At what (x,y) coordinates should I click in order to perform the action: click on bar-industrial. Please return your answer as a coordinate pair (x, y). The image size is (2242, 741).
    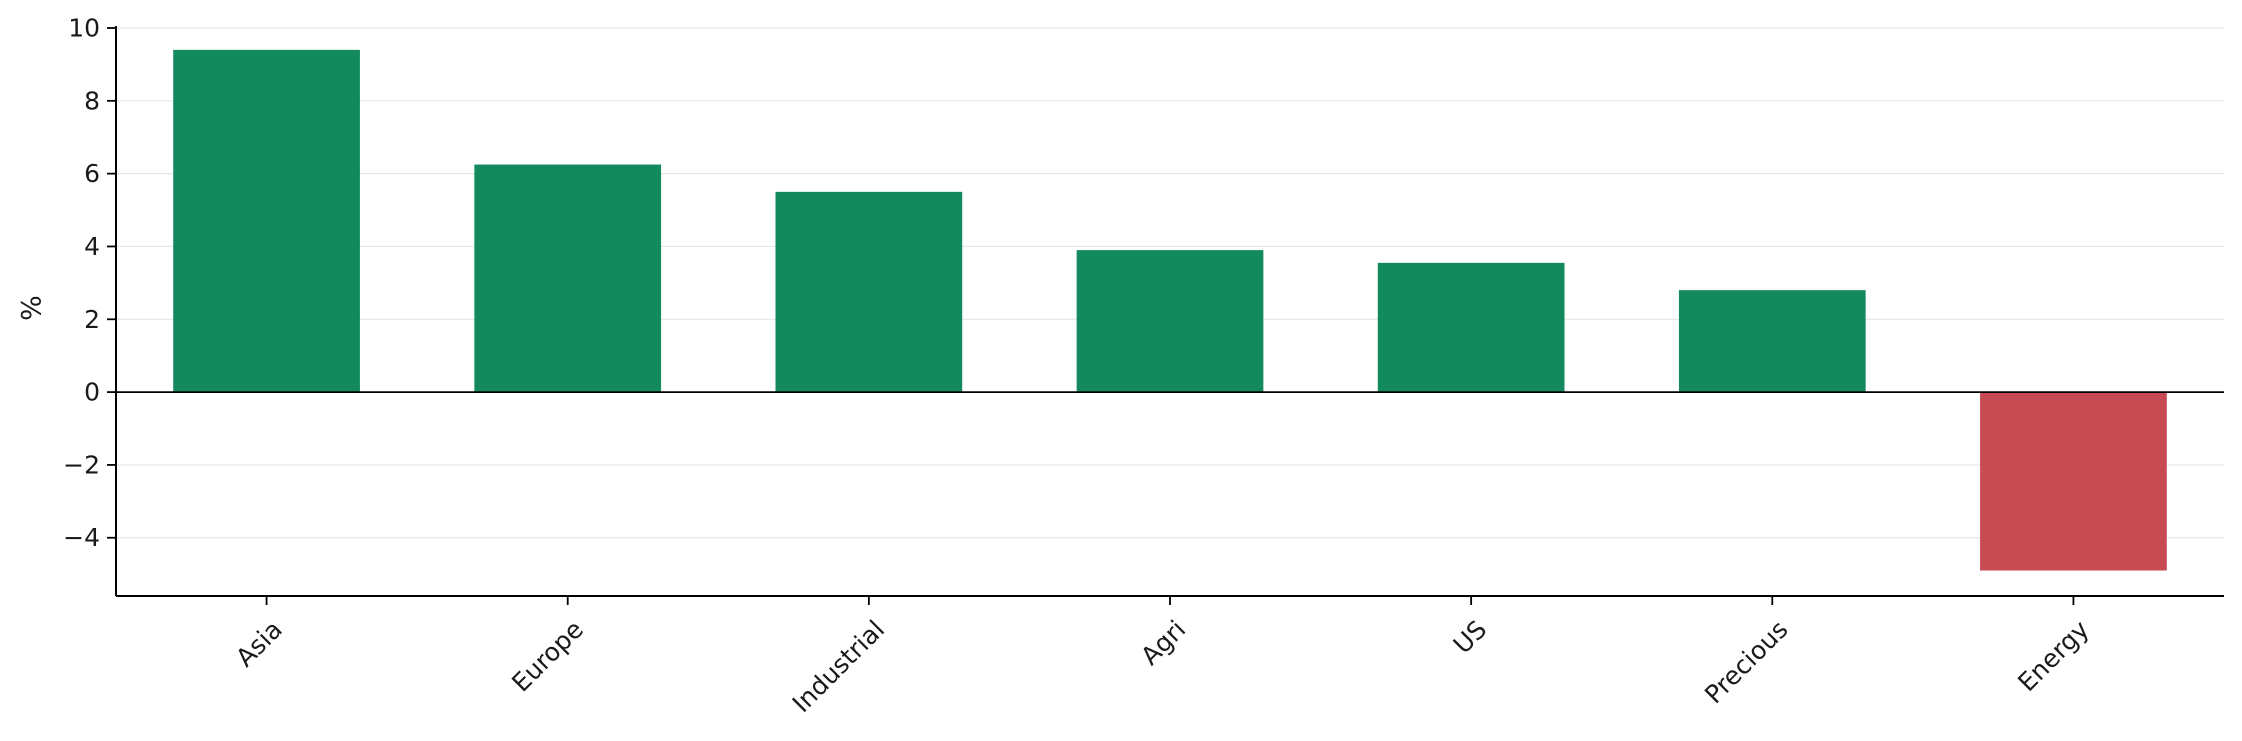
    Looking at the image, I should click on (869, 292).